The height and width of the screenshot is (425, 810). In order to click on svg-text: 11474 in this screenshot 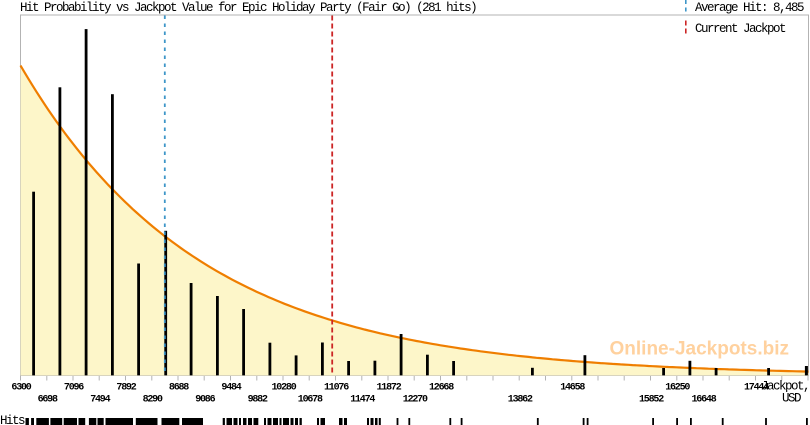, I will do `click(362, 400)`.